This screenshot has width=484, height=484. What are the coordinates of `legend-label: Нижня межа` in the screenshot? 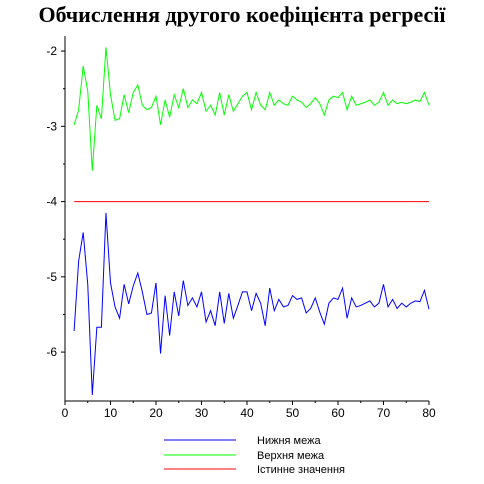 It's located at (289, 441).